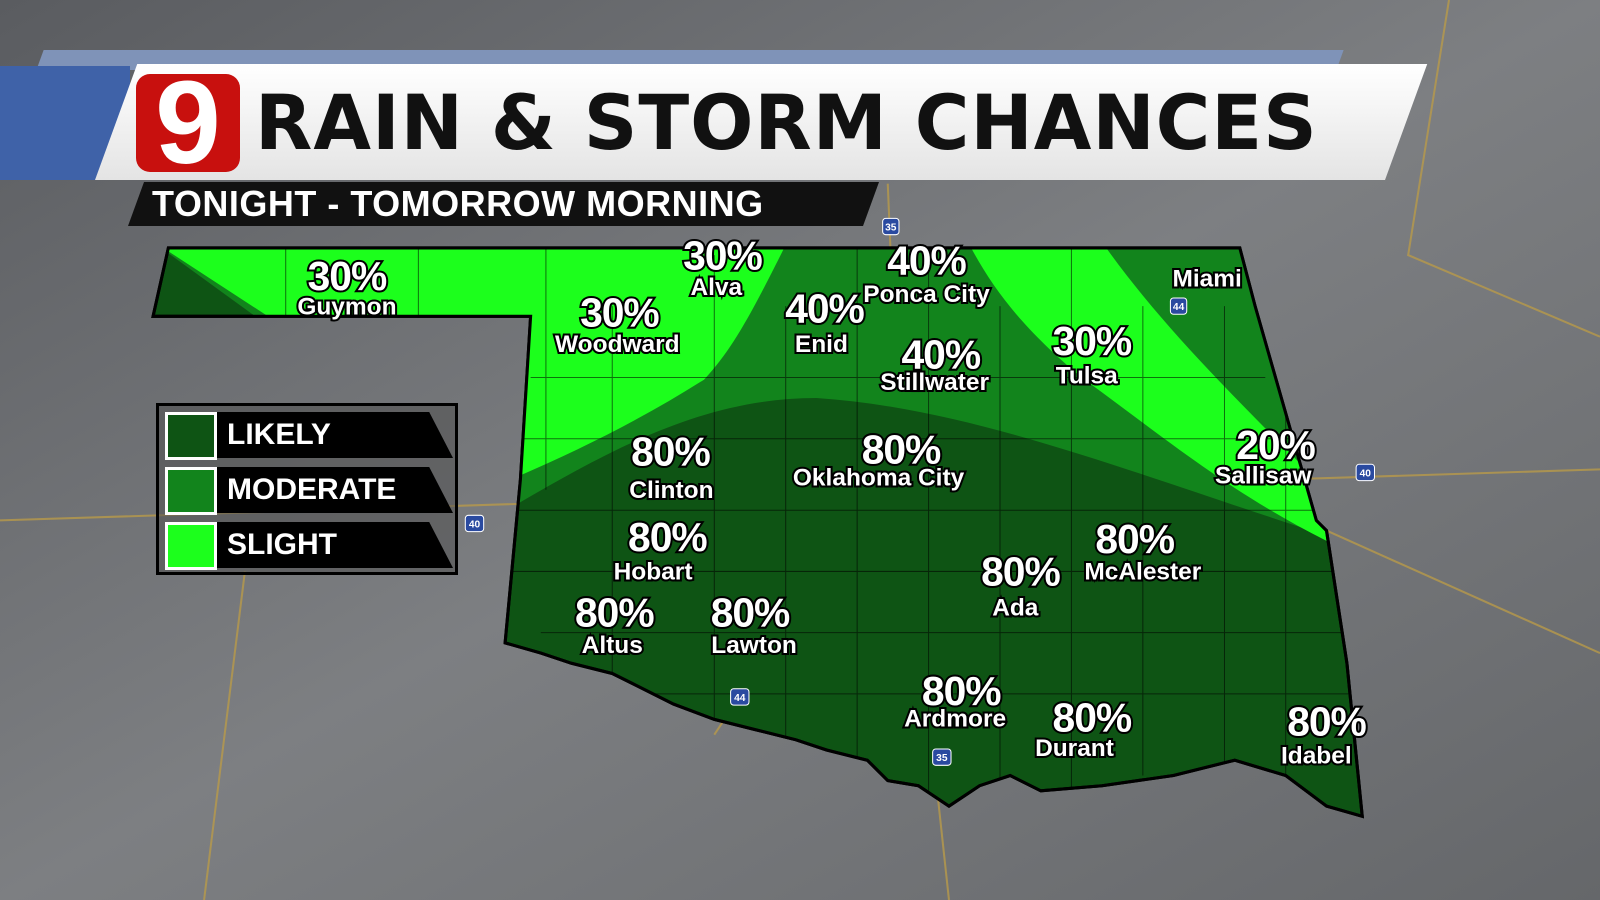 The image size is (1600, 900). Describe the element at coordinates (901, 449) in the screenshot. I see `chance-oklahoma-city: 80%` at that location.